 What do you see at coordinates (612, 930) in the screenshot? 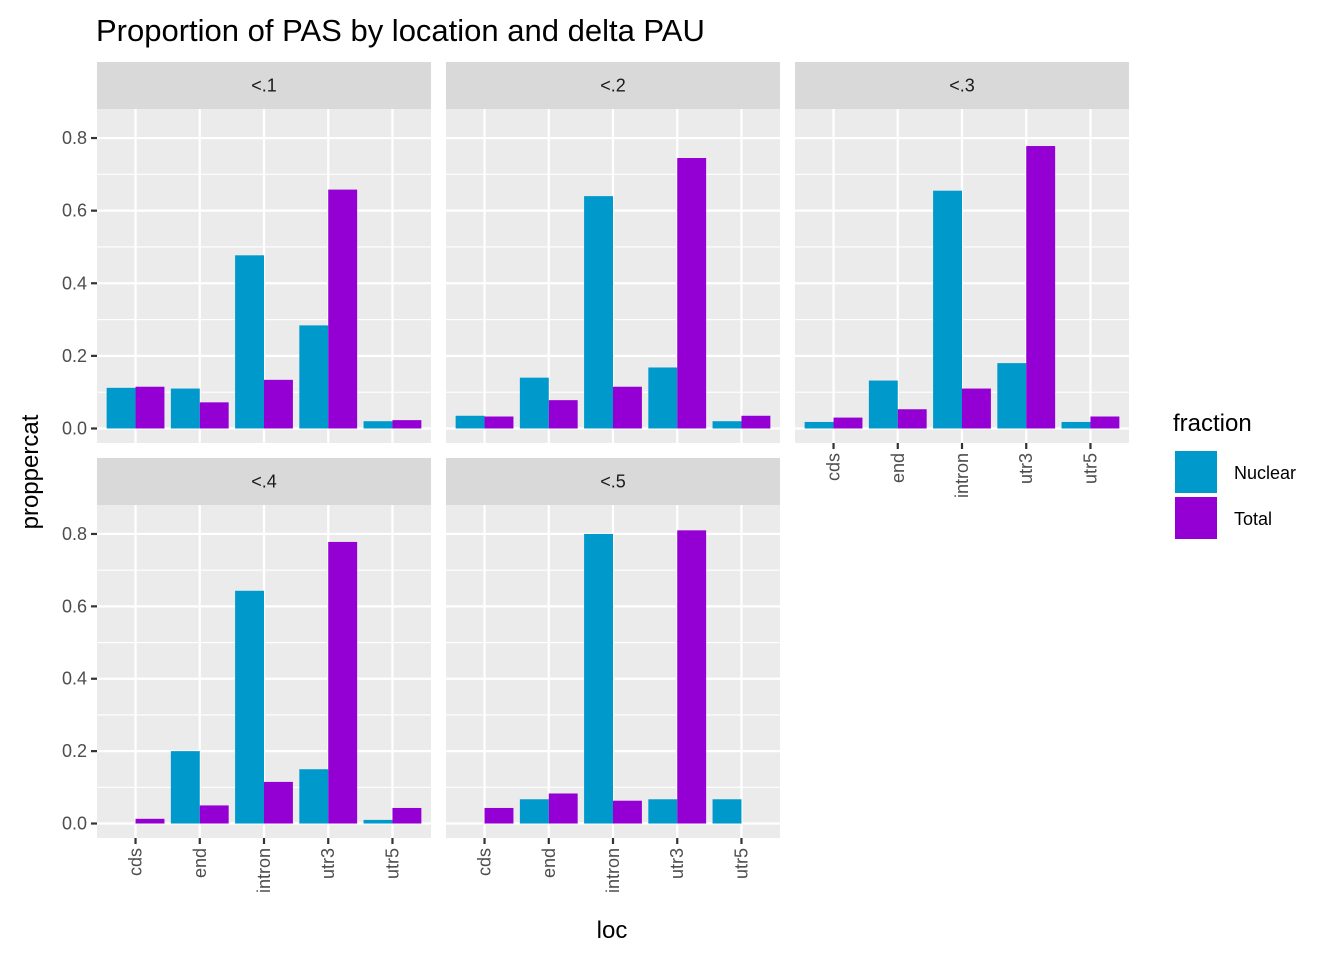
I see `x-axis-title: loc` at bounding box center [612, 930].